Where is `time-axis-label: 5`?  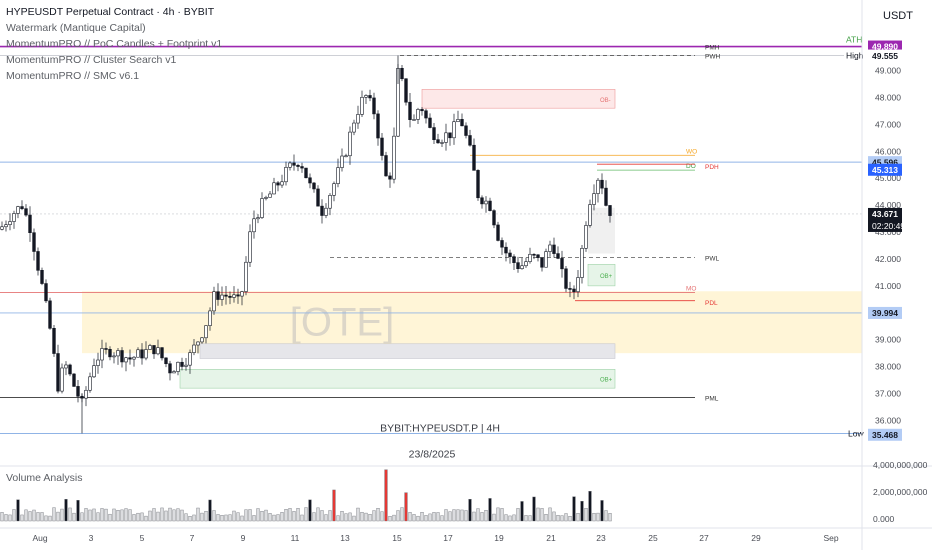
time-axis-label: 5 is located at coordinates (142, 538).